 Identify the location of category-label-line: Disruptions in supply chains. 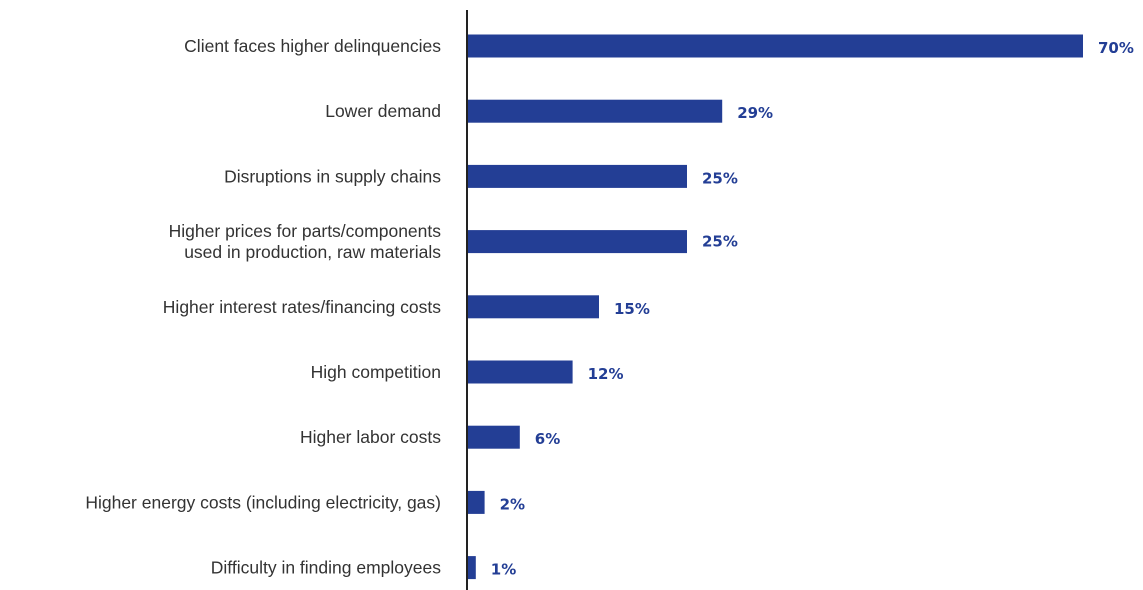
(332, 176).